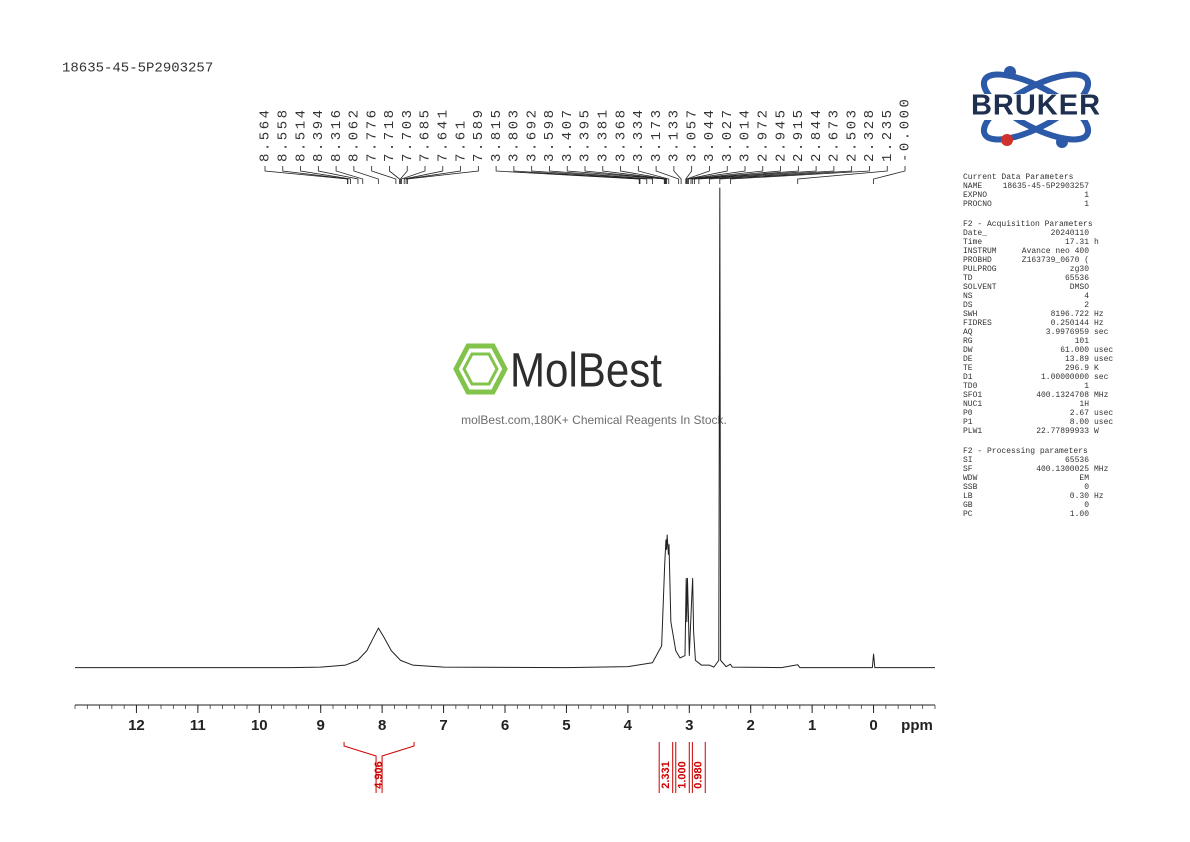  Describe the element at coordinates (968, 460) in the screenshot. I see `parameter-name: SI` at that location.